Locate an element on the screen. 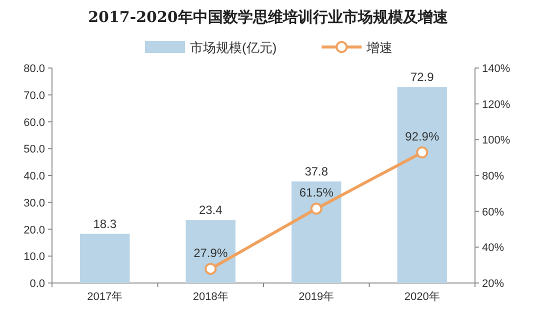 The height and width of the screenshot is (336, 536). data-label: 27.9% is located at coordinates (211, 253).